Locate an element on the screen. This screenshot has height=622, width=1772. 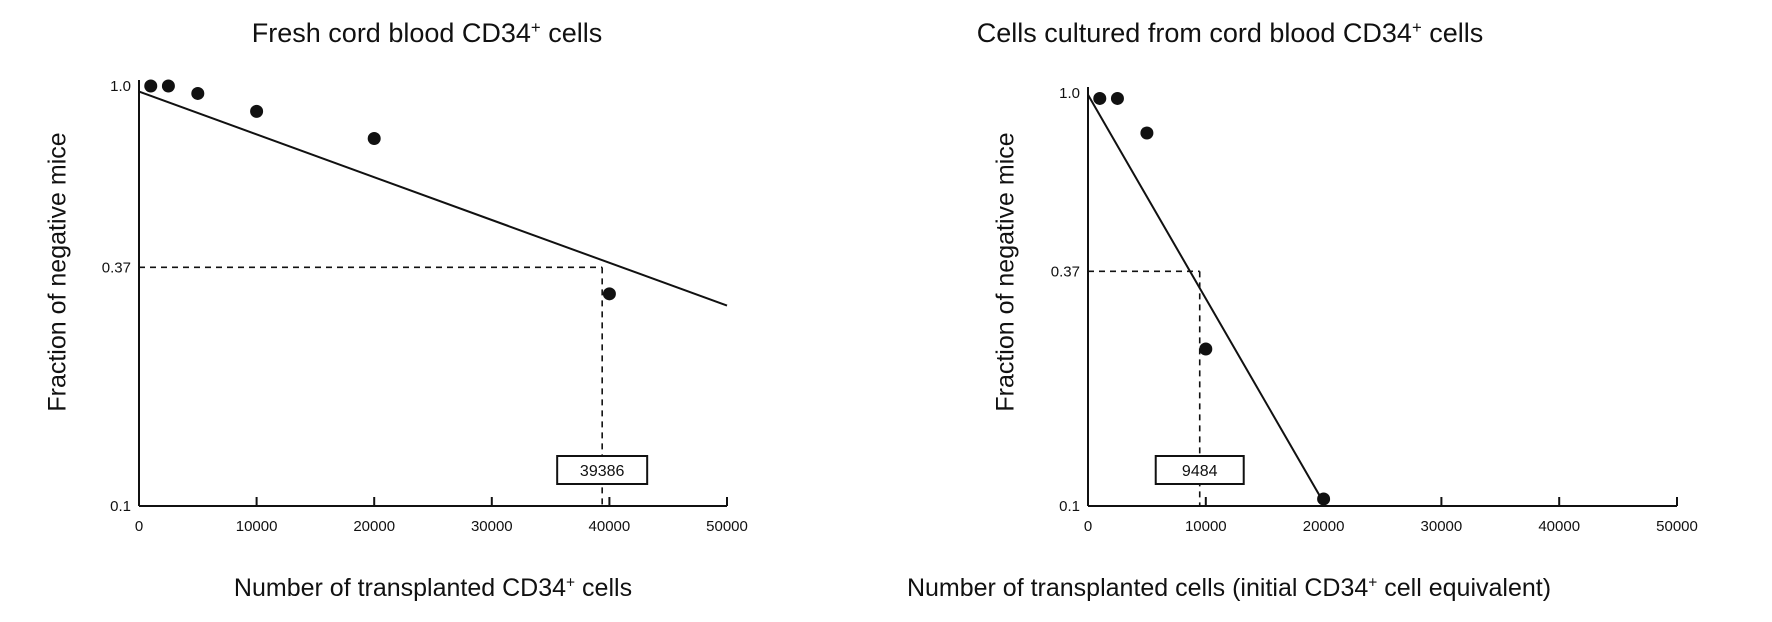
chart-title: Fresh cord blood CD34+ cells is located at coordinates (427, 33).